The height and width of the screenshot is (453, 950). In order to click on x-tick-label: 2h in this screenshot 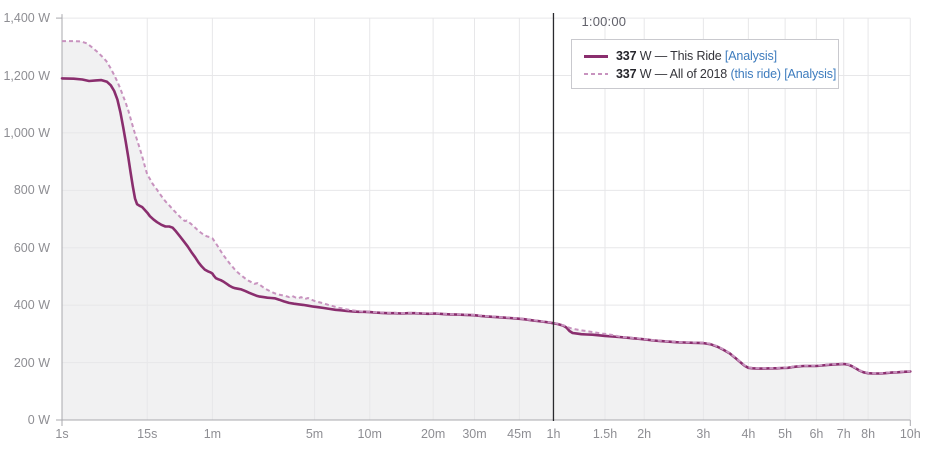, I will do `click(644, 434)`.